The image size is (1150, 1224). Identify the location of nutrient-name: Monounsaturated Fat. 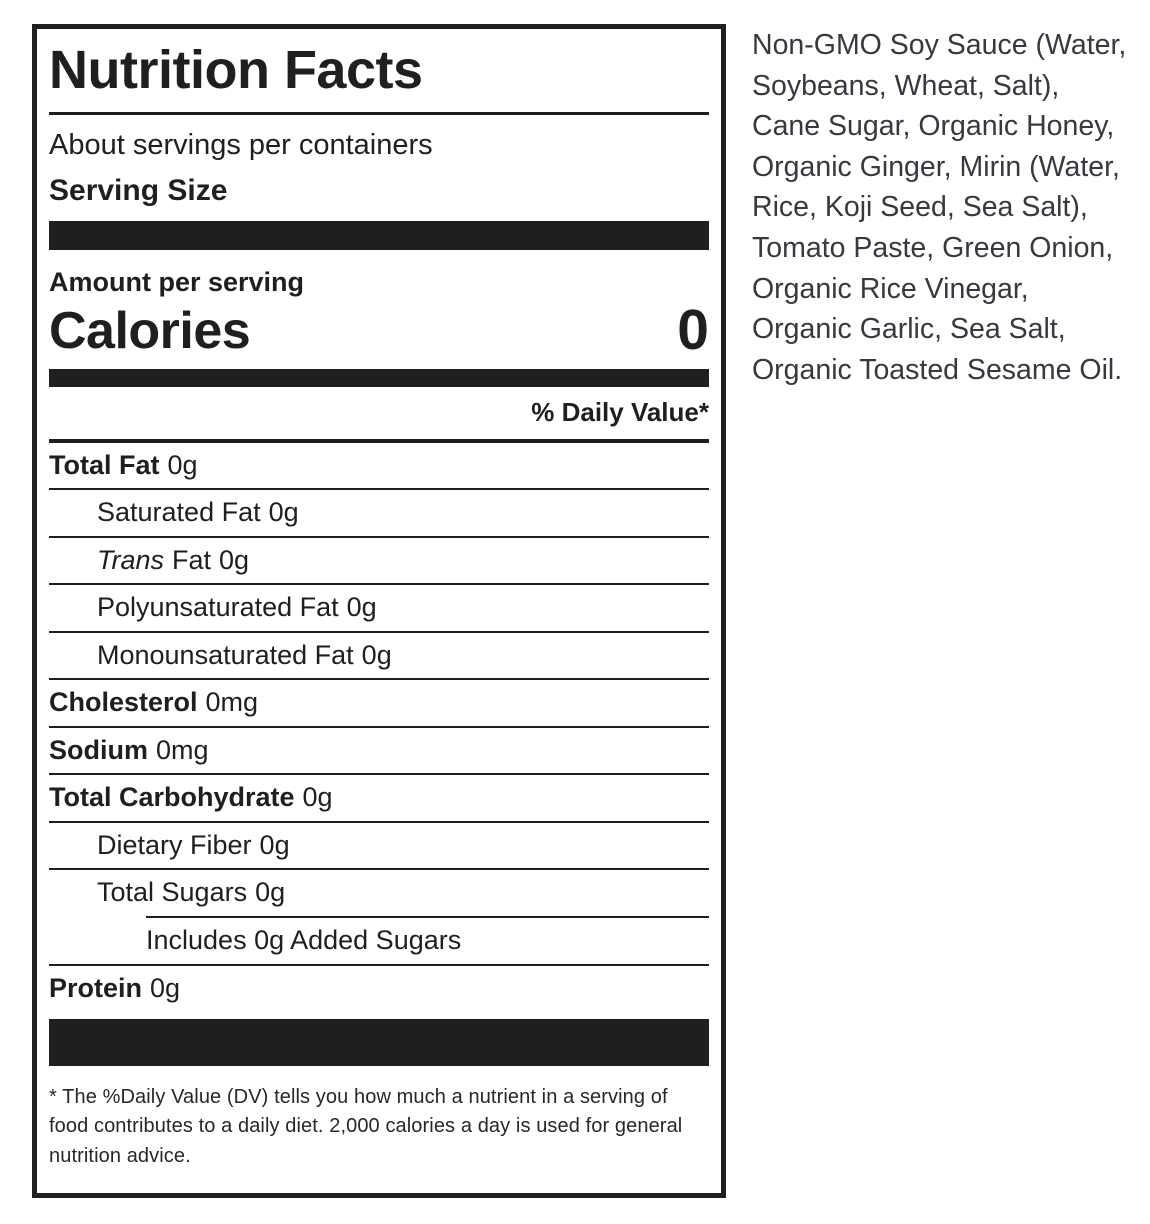
(225, 654).